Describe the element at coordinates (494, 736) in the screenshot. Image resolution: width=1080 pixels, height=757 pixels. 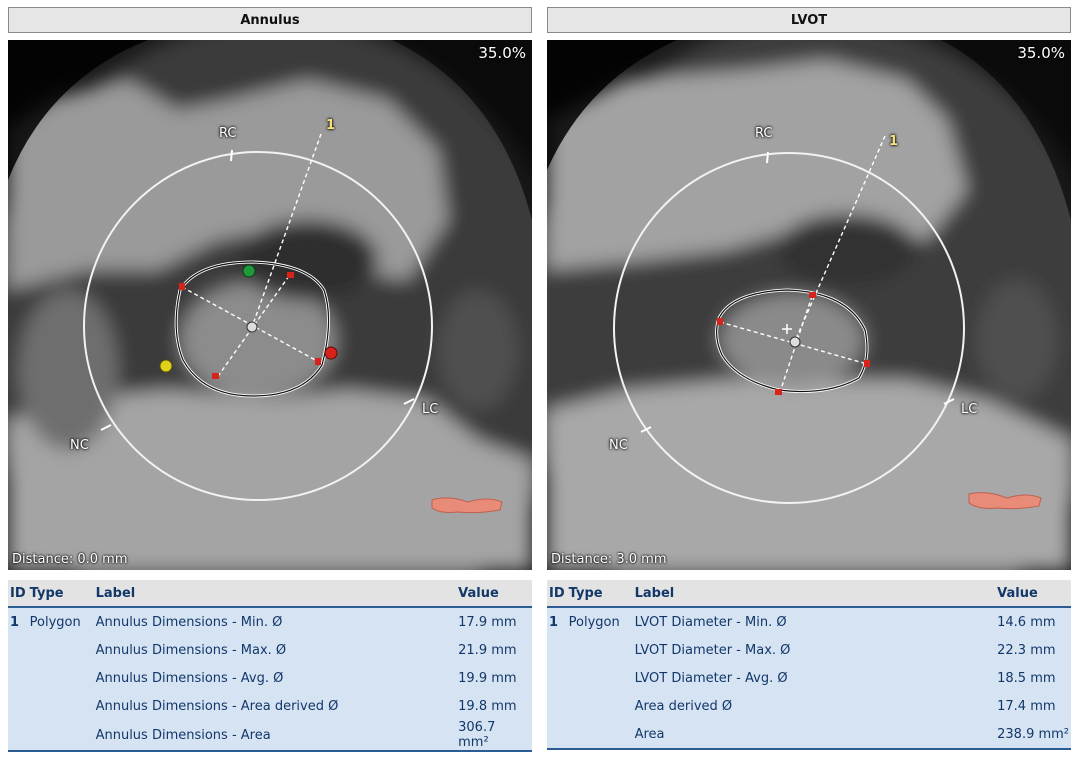
I see `cell-value: 306.7 mm²` at that location.